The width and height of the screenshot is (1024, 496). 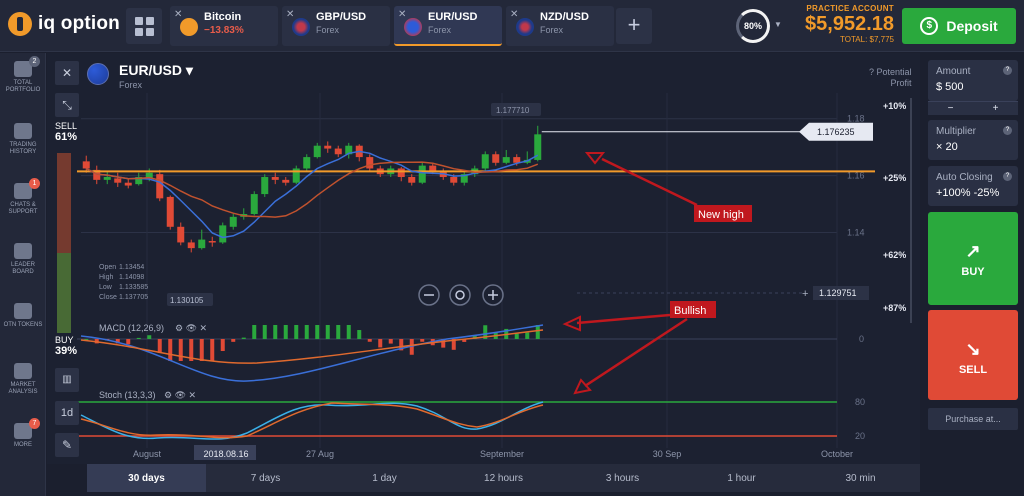 I want to click on multiplier-field: Multiplier × 20 ?, so click(x=973, y=140).